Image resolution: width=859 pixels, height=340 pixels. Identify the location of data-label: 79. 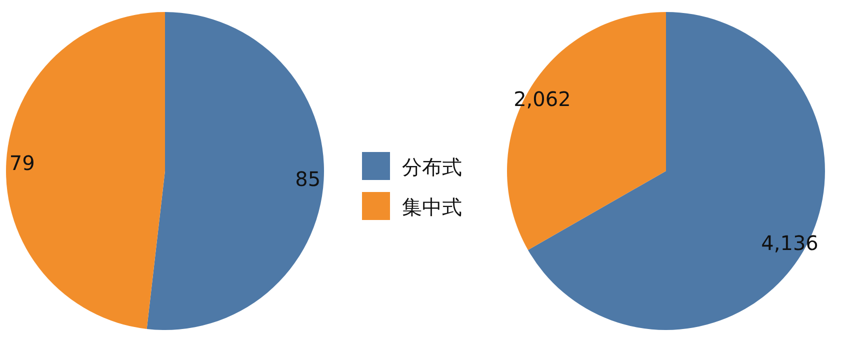
(22, 162).